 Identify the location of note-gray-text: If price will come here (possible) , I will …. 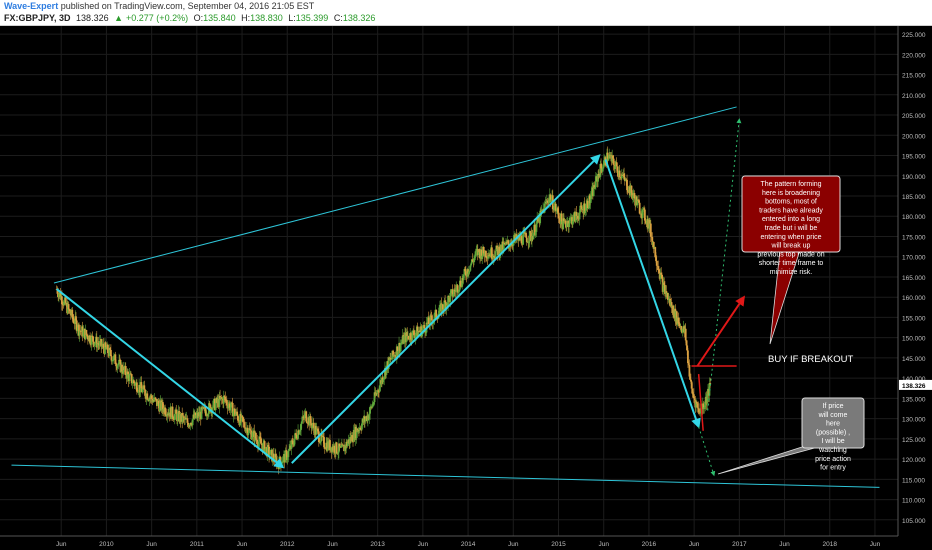
(833, 437).